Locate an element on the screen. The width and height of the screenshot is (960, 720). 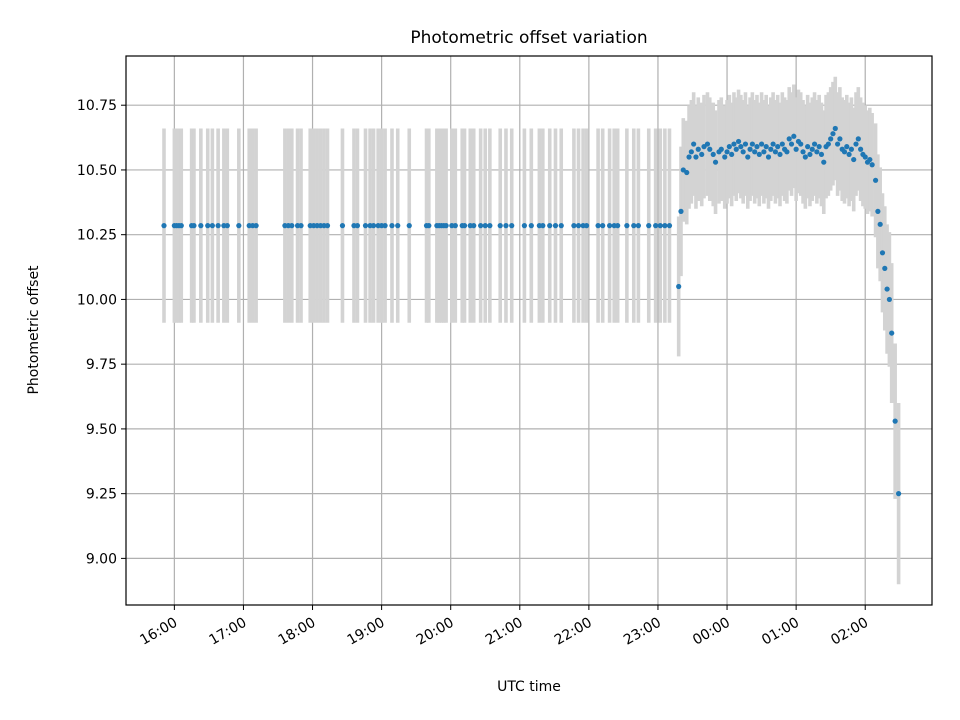
y-tick-label: 10.00 is located at coordinates (97, 300).